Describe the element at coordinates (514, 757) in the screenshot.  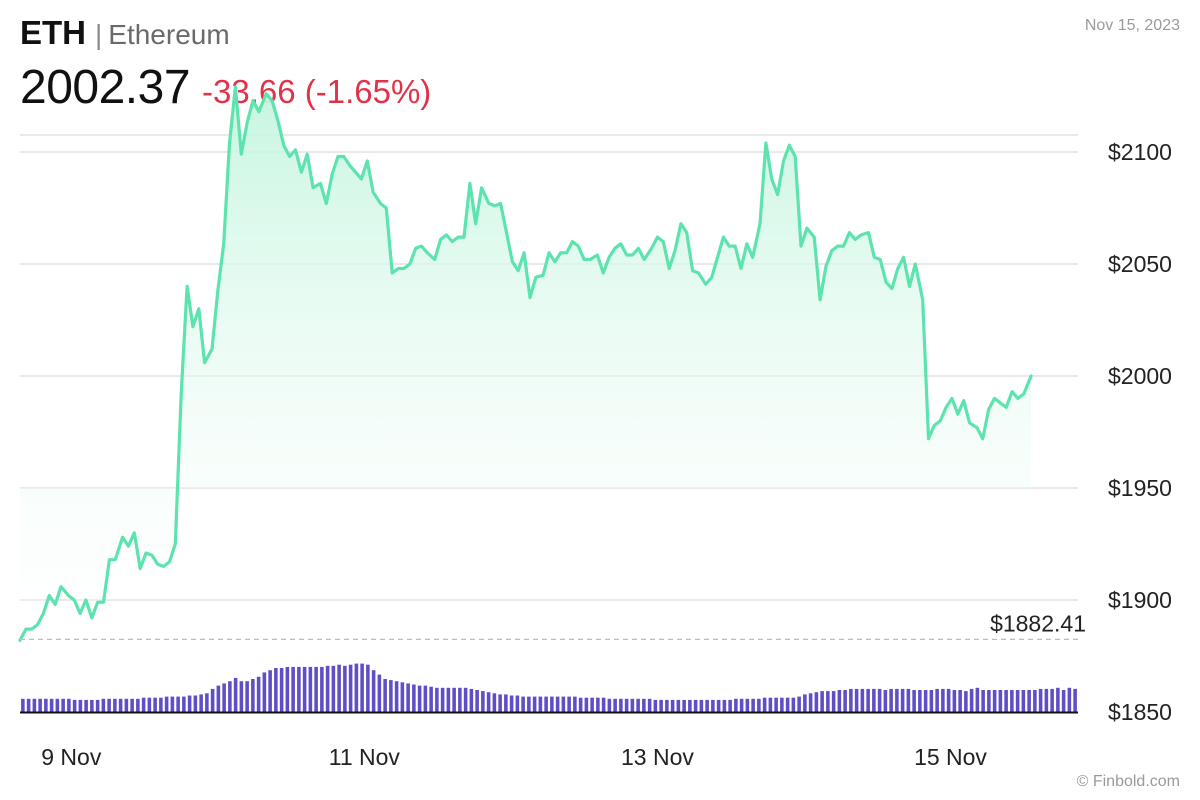
I see `x-axis: 9 Nov 11 Nov 13 Nov 15 Nov` at that location.